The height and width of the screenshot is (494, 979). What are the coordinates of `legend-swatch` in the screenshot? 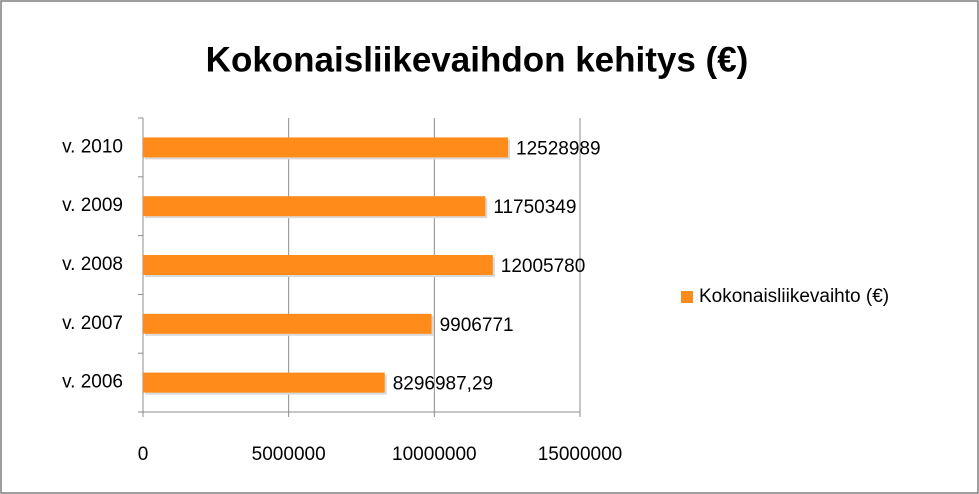 It's located at (687, 297).